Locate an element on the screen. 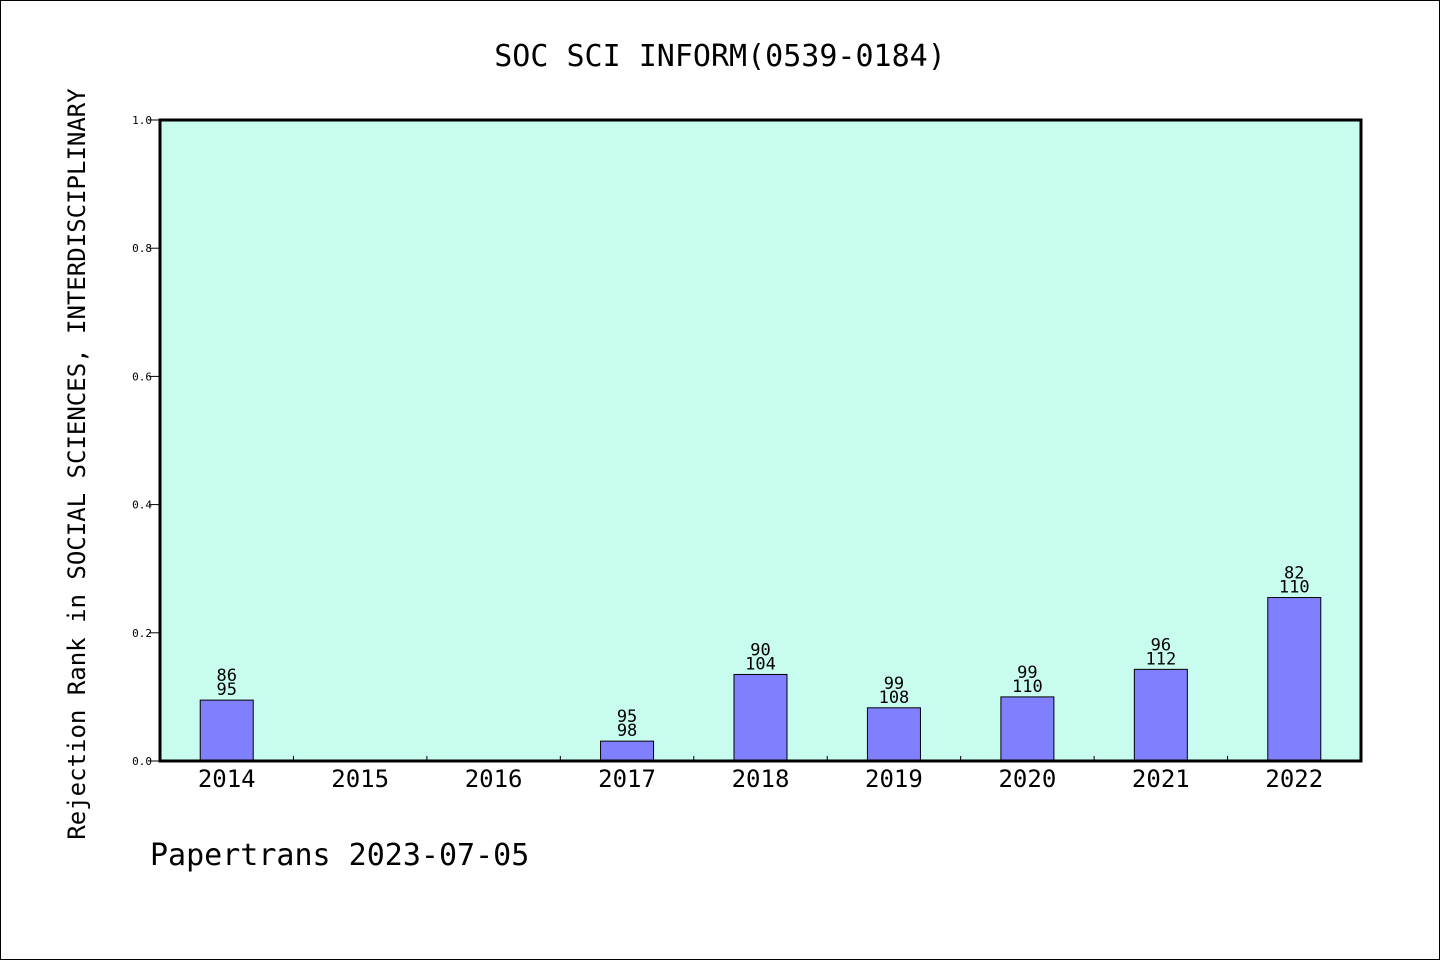 The width and height of the screenshot is (1440, 964). y-tick-label: 0.0 is located at coordinates (142, 761).